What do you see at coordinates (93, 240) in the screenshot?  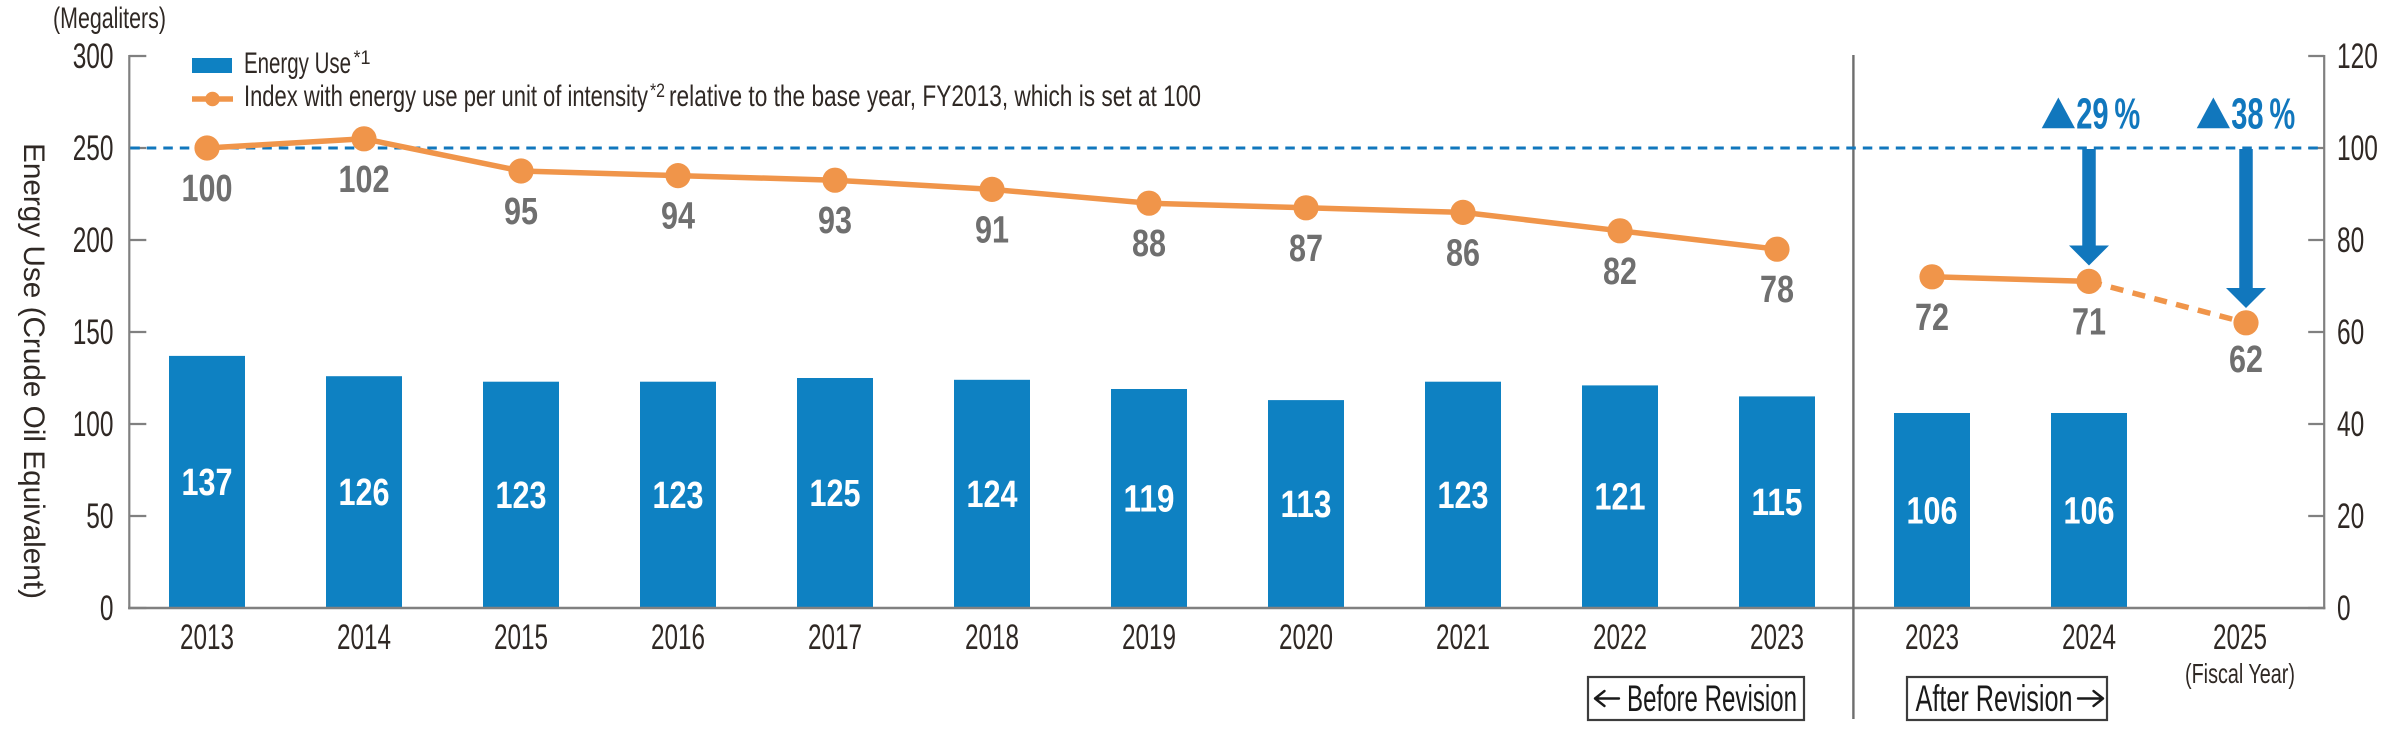 I see `svg-text: 200` at bounding box center [93, 240].